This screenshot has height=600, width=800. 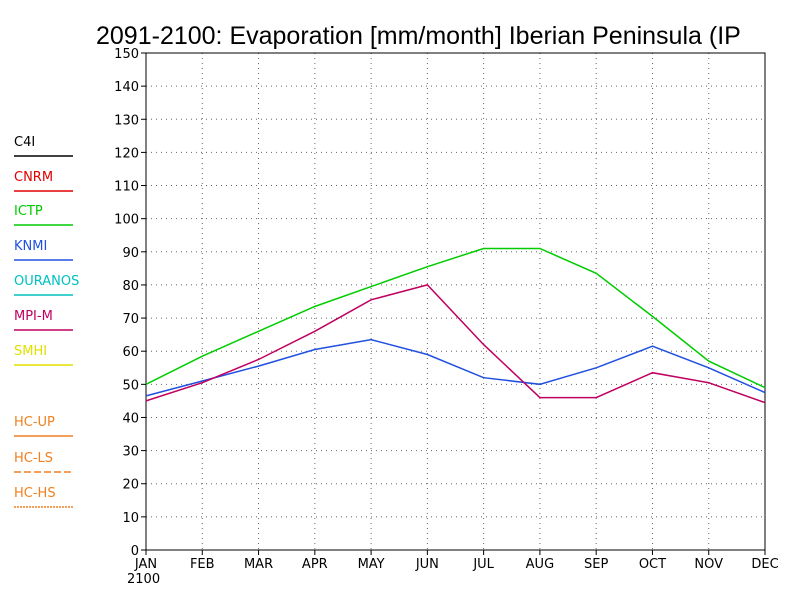 I want to click on x-tick-label: NOV, so click(x=708, y=564).